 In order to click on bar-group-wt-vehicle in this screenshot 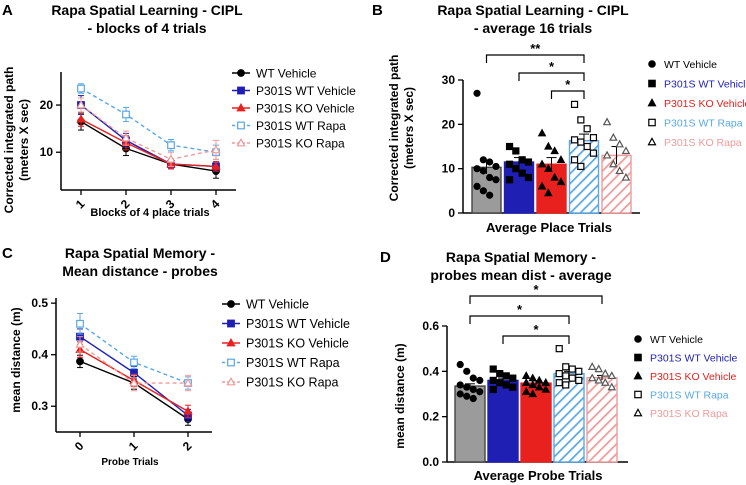, I will do `click(486, 151)`.